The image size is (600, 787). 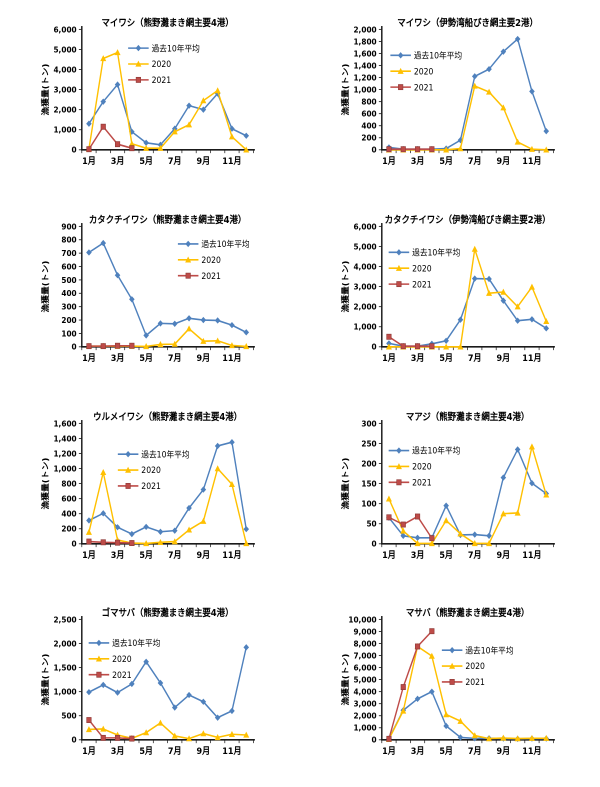 I want to click on chart-title: マアジ（熊野灘まき網主要4港）, so click(x=467, y=416).